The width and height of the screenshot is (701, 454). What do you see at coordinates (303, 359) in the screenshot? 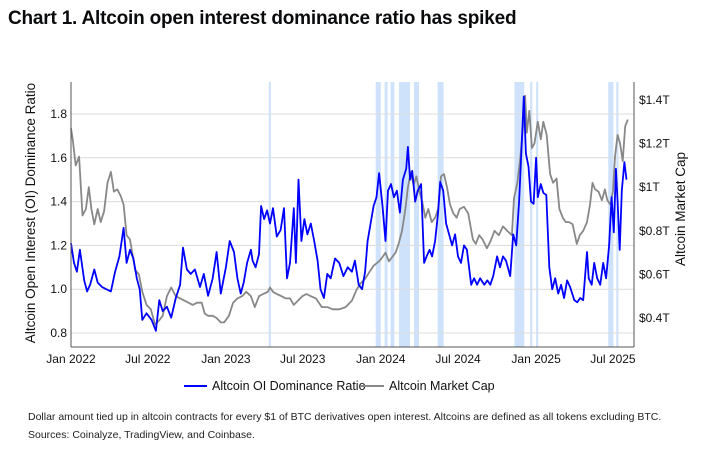
I see `x-tick-label: Jul 2023` at bounding box center [303, 359].